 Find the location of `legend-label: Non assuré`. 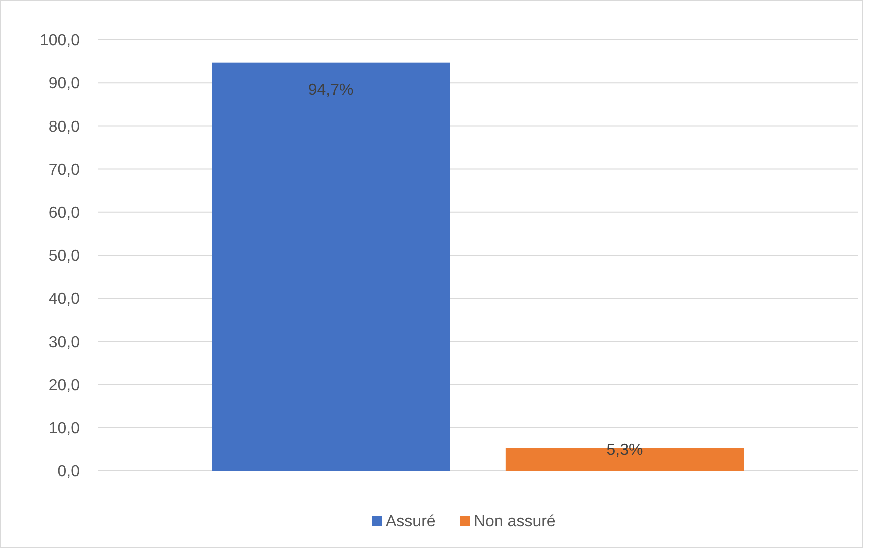

legend-label: Non assuré is located at coordinates (515, 522).